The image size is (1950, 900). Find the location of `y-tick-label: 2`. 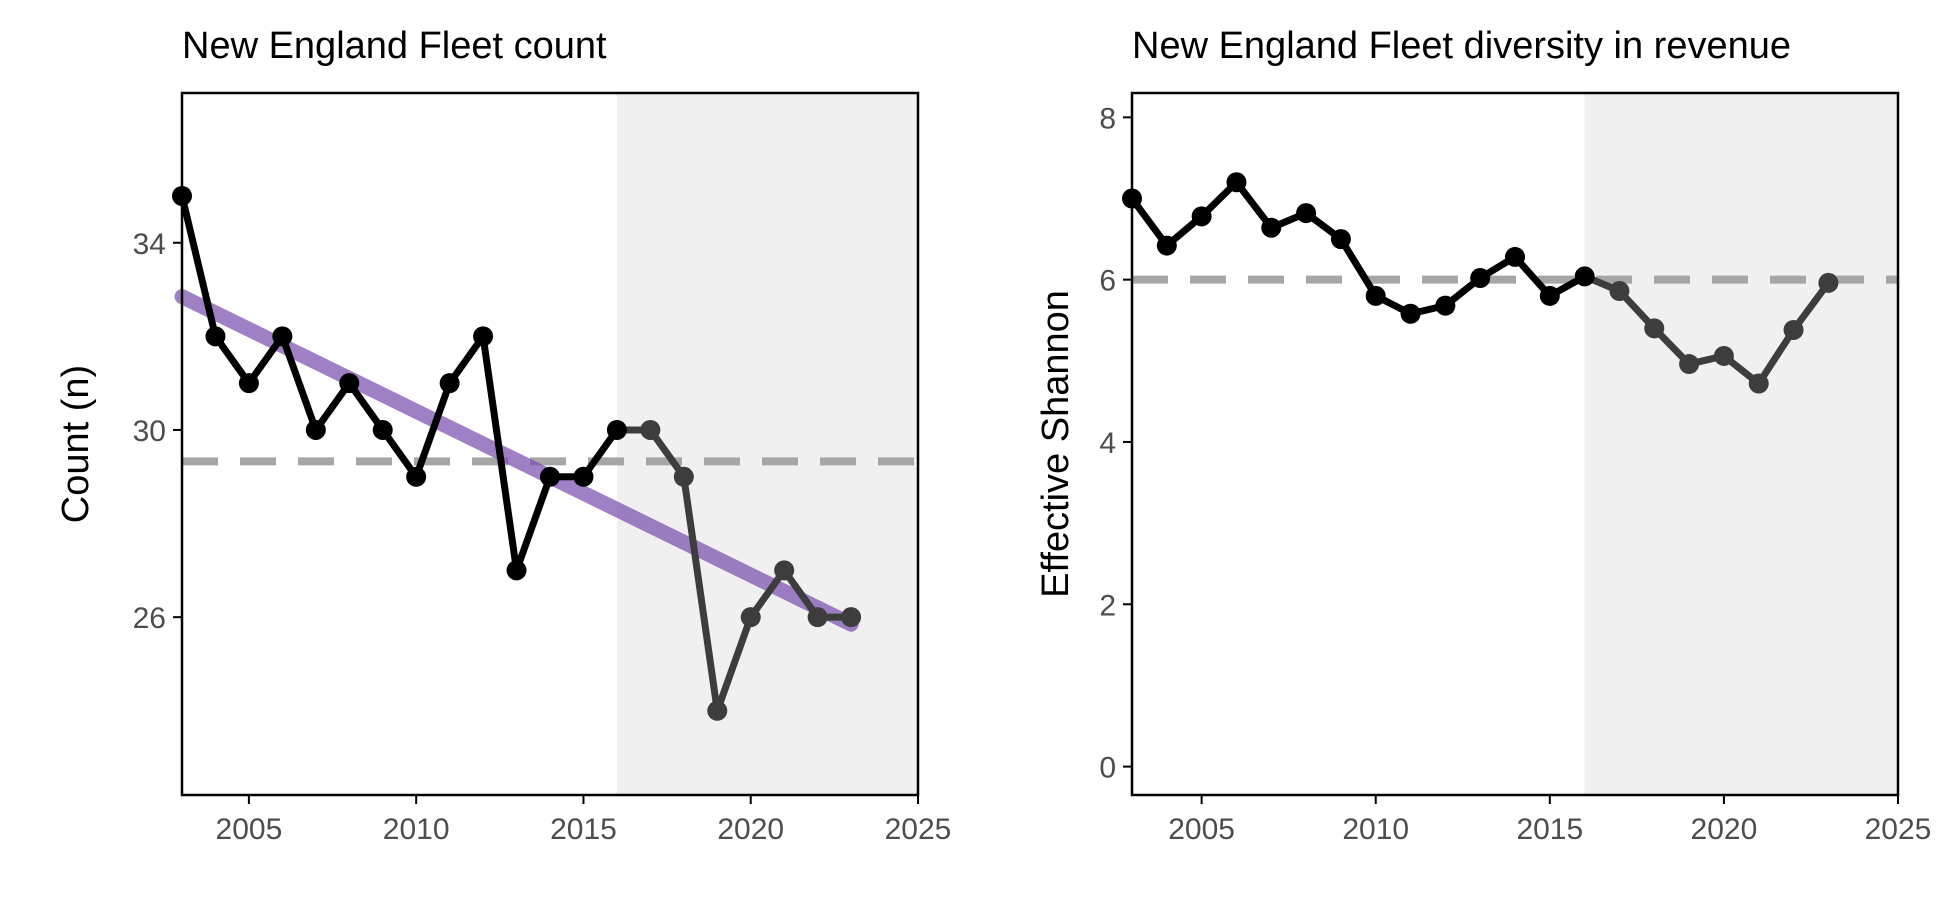

y-tick-label: 2 is located at coordinates (1107, 605).